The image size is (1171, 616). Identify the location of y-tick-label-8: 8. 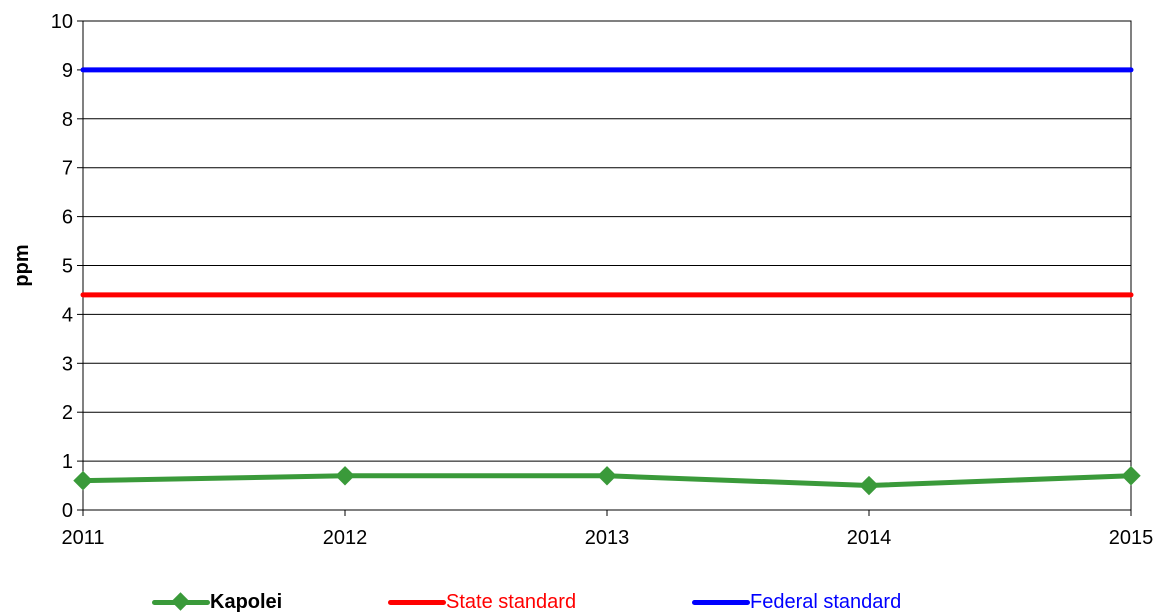
(67, 120).